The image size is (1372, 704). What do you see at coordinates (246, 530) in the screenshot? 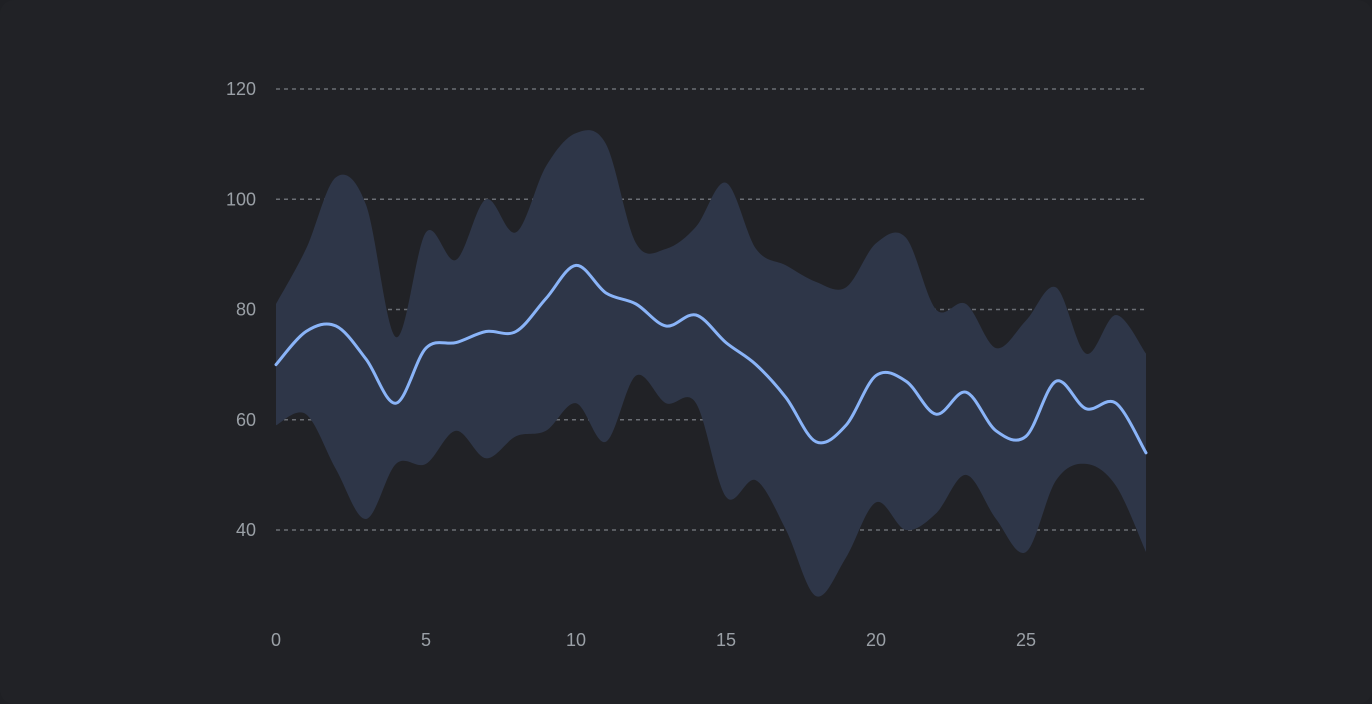
I see `y-tick-label-40: 40` at bounding box center [246, 530].